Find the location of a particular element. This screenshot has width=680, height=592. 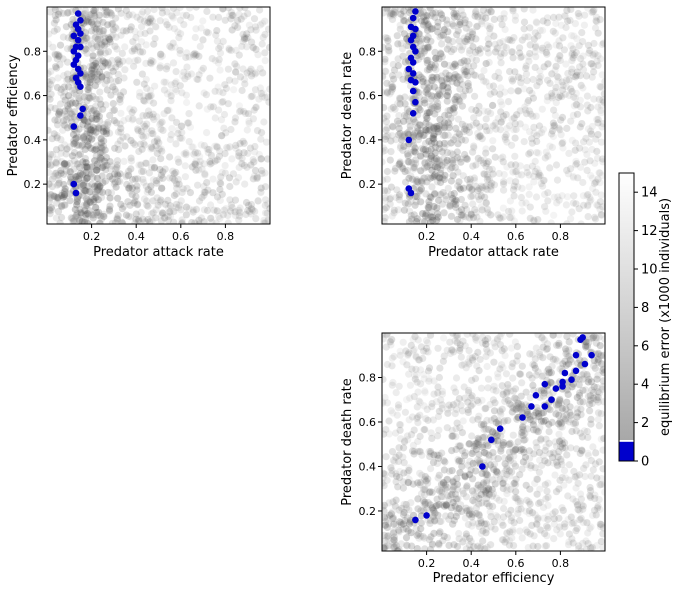

highlight-point is located at coordinates (74, 51).